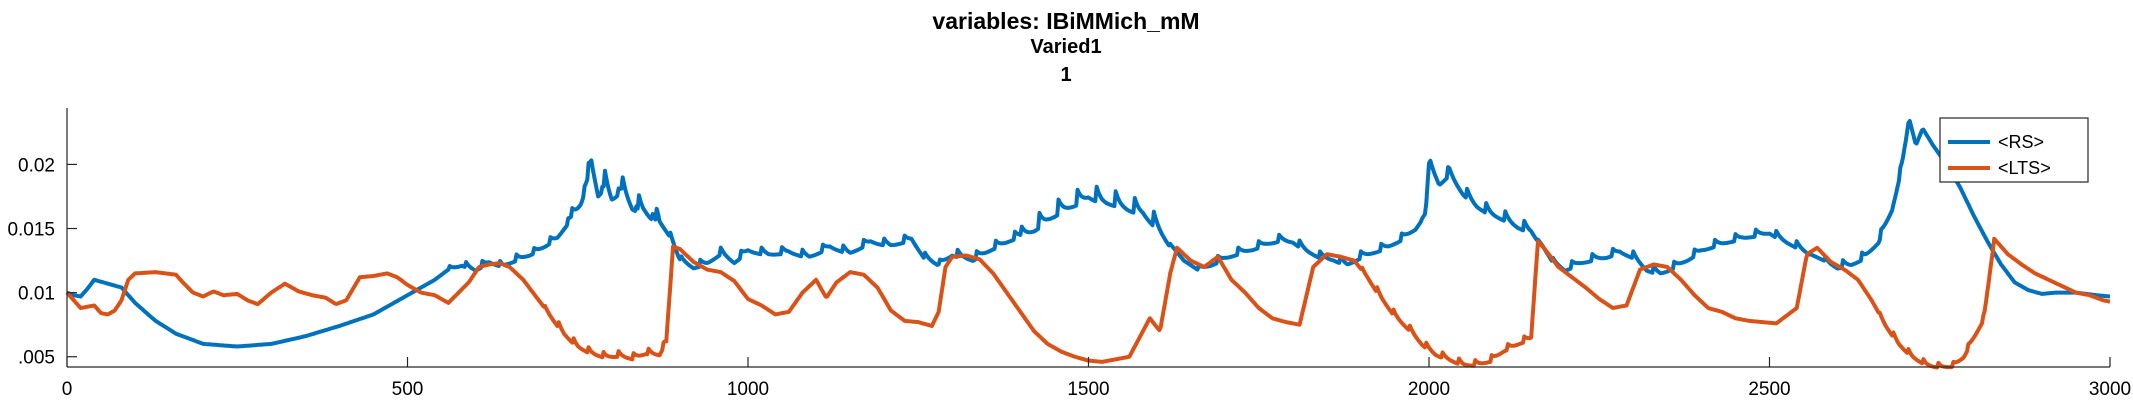 Image resolution: width=2133 pixels, height=400 pixels. What do you see at coordinates (2021, 142) in the screenshot?
I see `legend-label-rs: <RS>` at bounding box center [2021, 142].